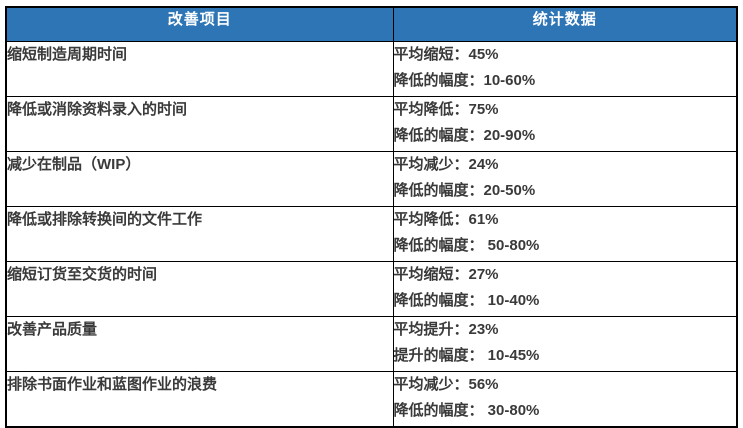  Describe the element at coordinates (199, 69) in the screenshot. I see `item-cell: 缩短制造周期时间` at that location.